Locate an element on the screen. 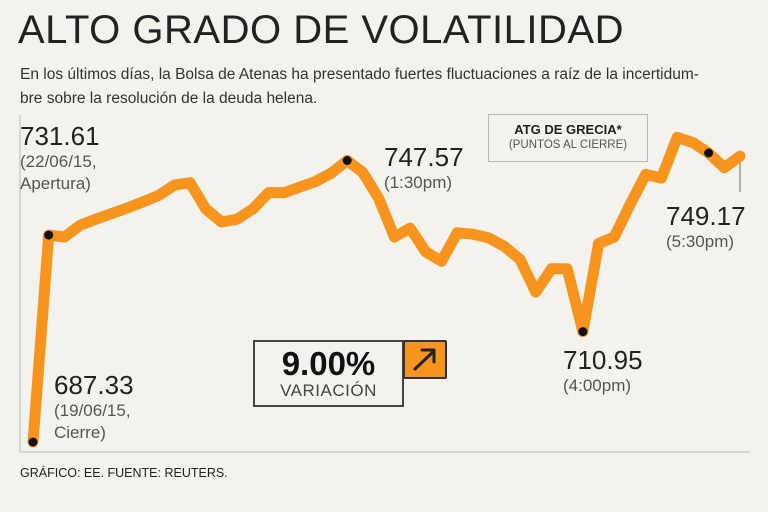  annotation-value: 687.33 is located at coordinates (94, 385).